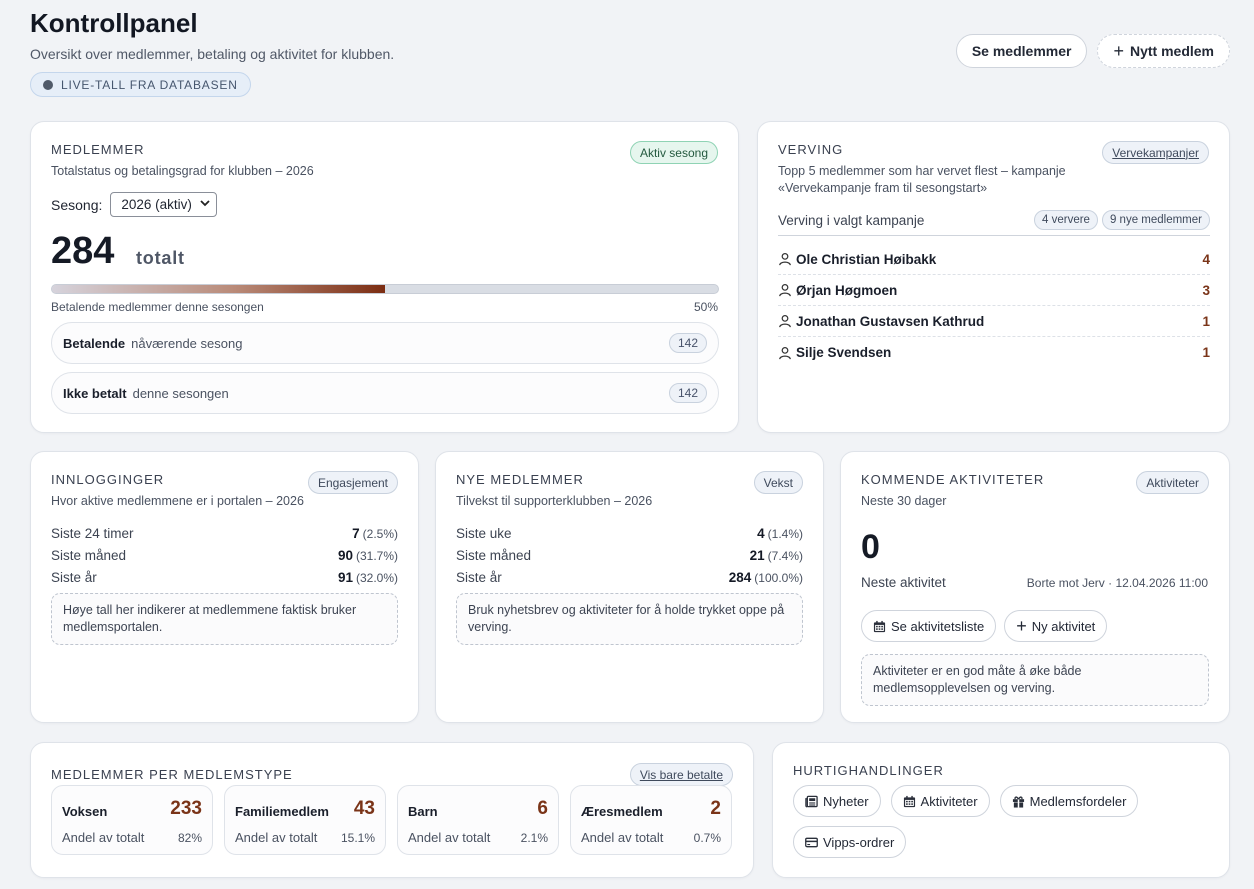 This screenshot has height=889, width=1254. Describe the element at coordinates (83, 251) in the screenshot. I see `total-members-count: 284` at that location.